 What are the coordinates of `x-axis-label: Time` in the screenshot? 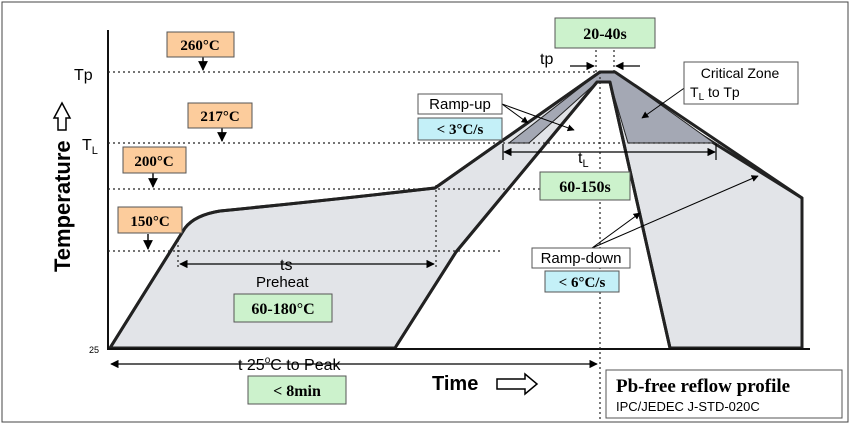 It's located at (455, 384).